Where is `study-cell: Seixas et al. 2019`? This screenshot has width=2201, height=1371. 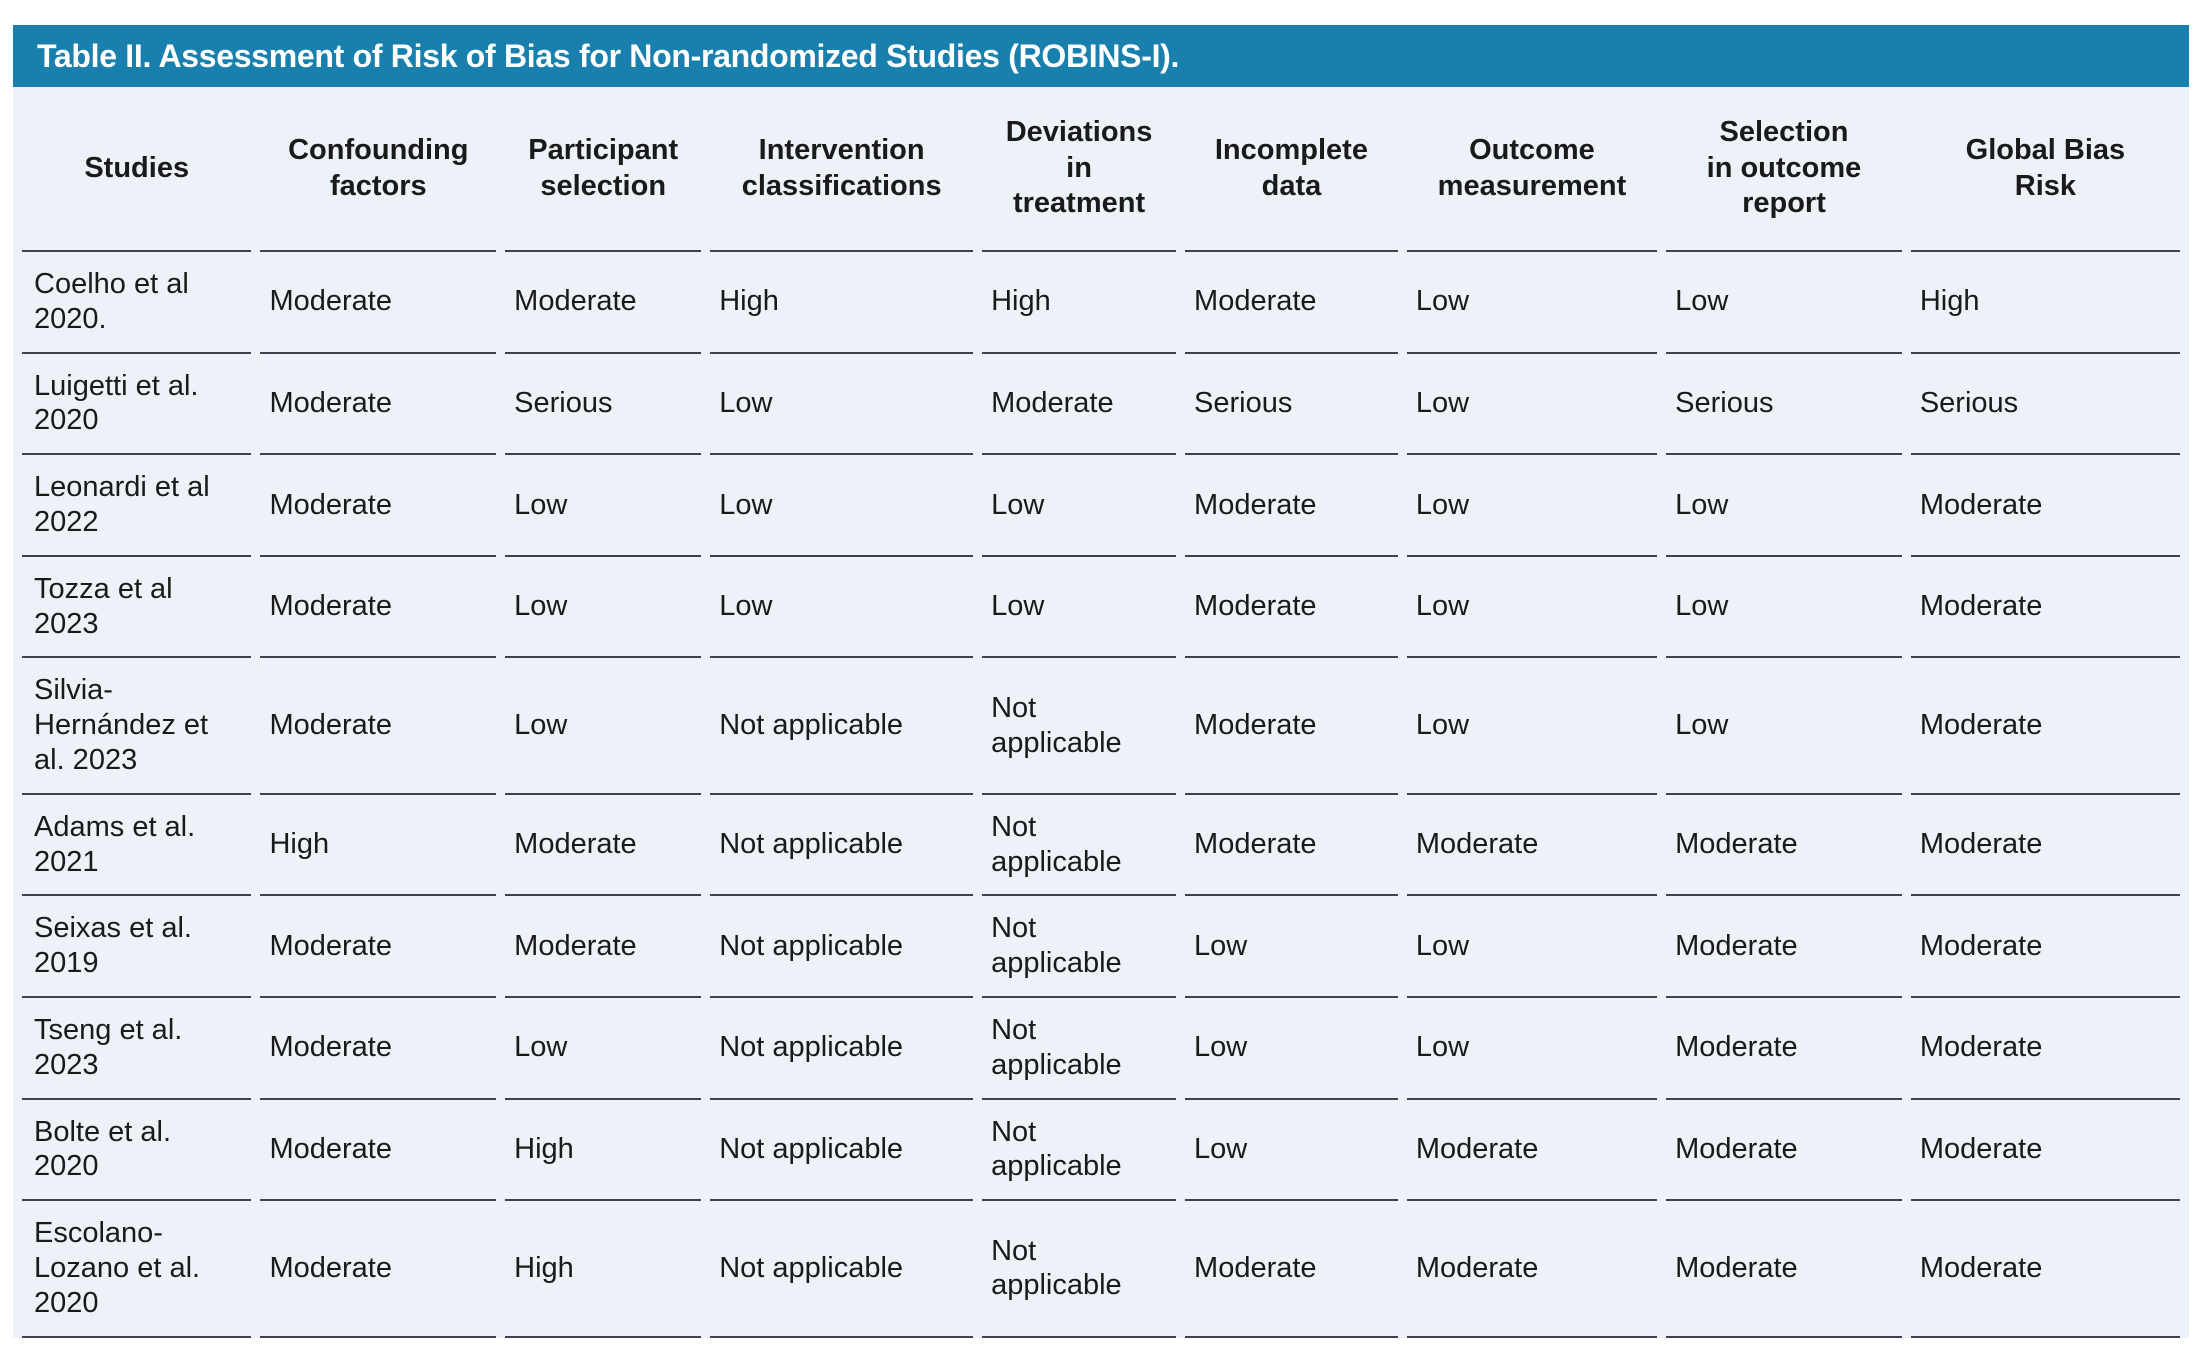
study-cell: Seixas et al. 2019 is located at coordinates (137, 947).